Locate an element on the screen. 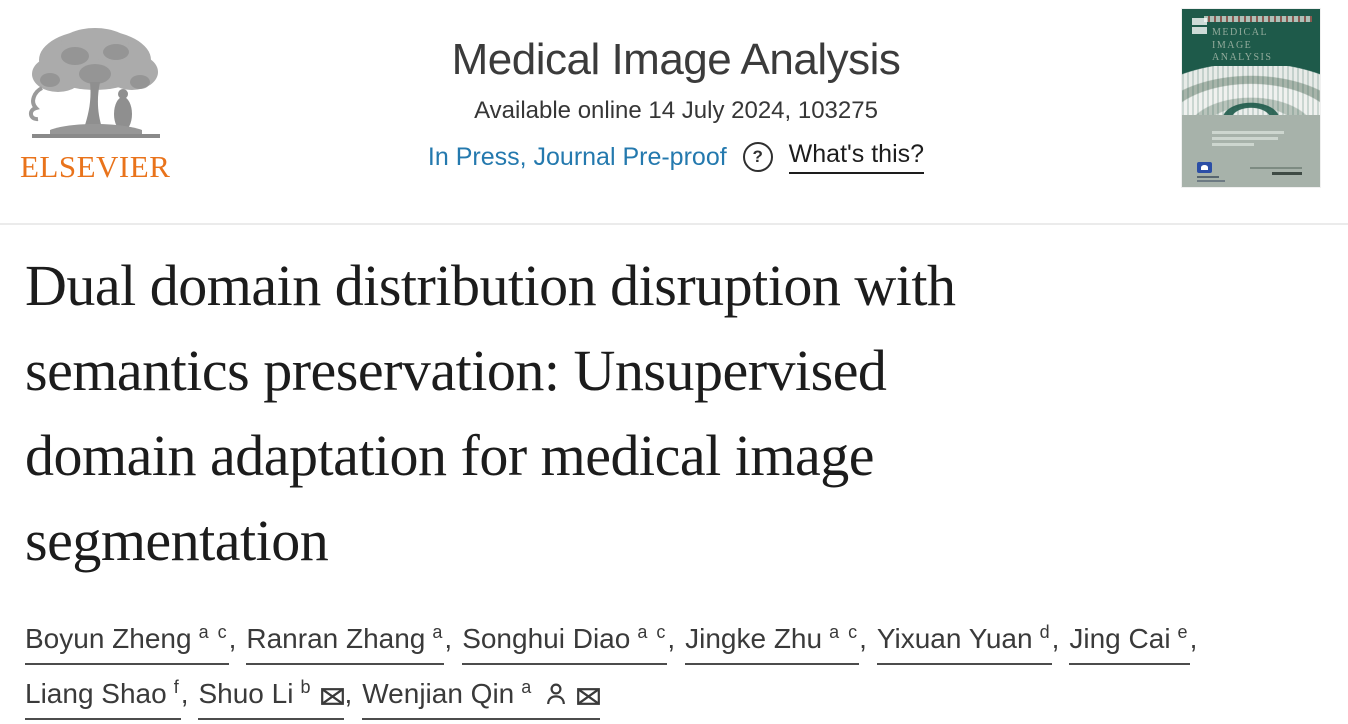 The height and width of the screenshot is (724, 1348). journal-cover-thumbnail: MEDICAL IMAGE ANALYSIS is located at coordinates (1251, 98).